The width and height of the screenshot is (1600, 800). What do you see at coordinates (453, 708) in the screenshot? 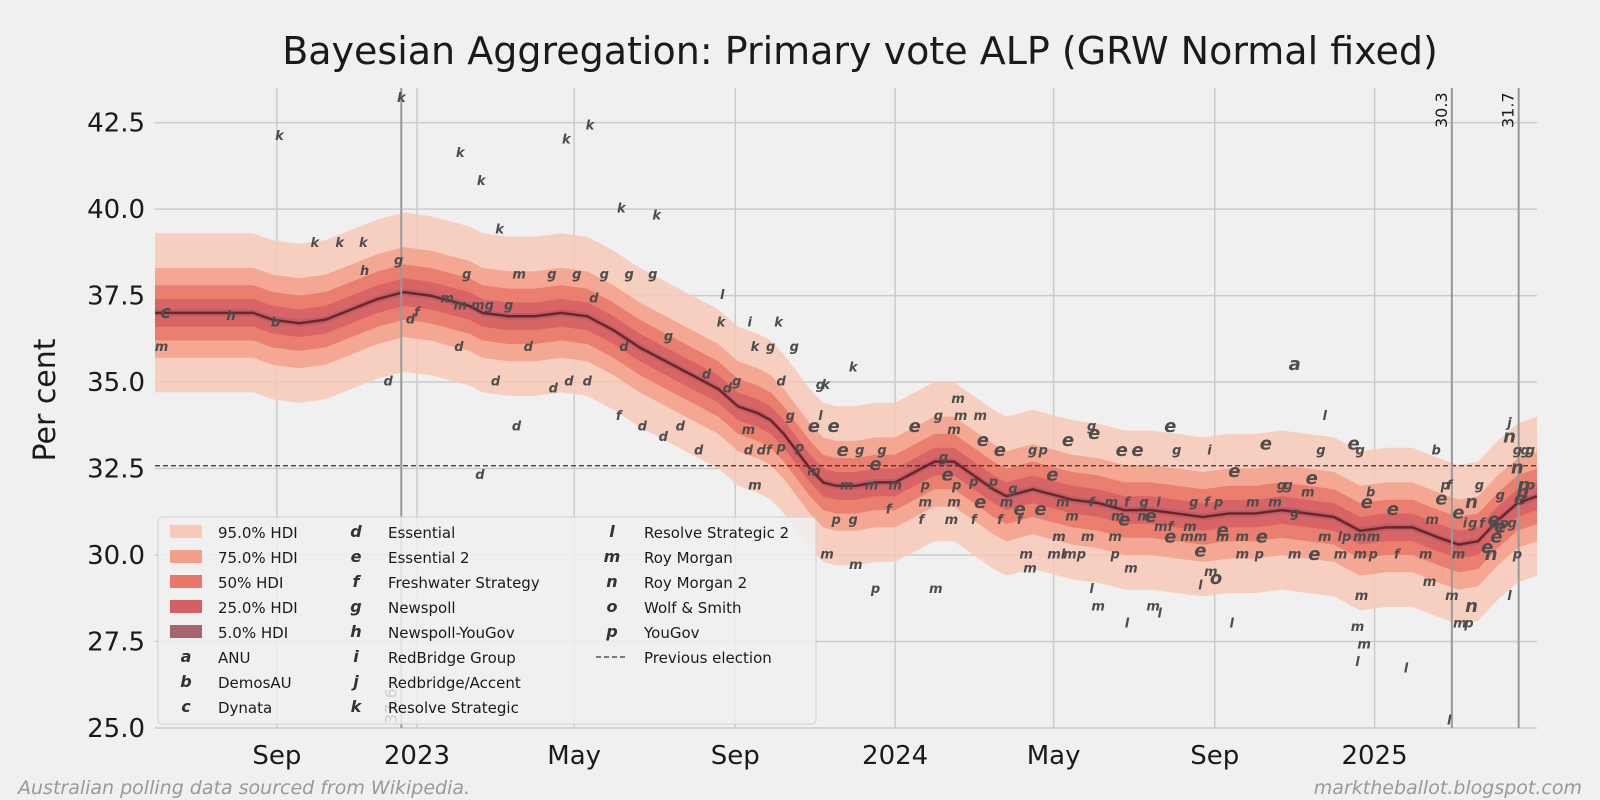
I see `legend-label: Resolve Strategic` at bounding box center [453, 708].